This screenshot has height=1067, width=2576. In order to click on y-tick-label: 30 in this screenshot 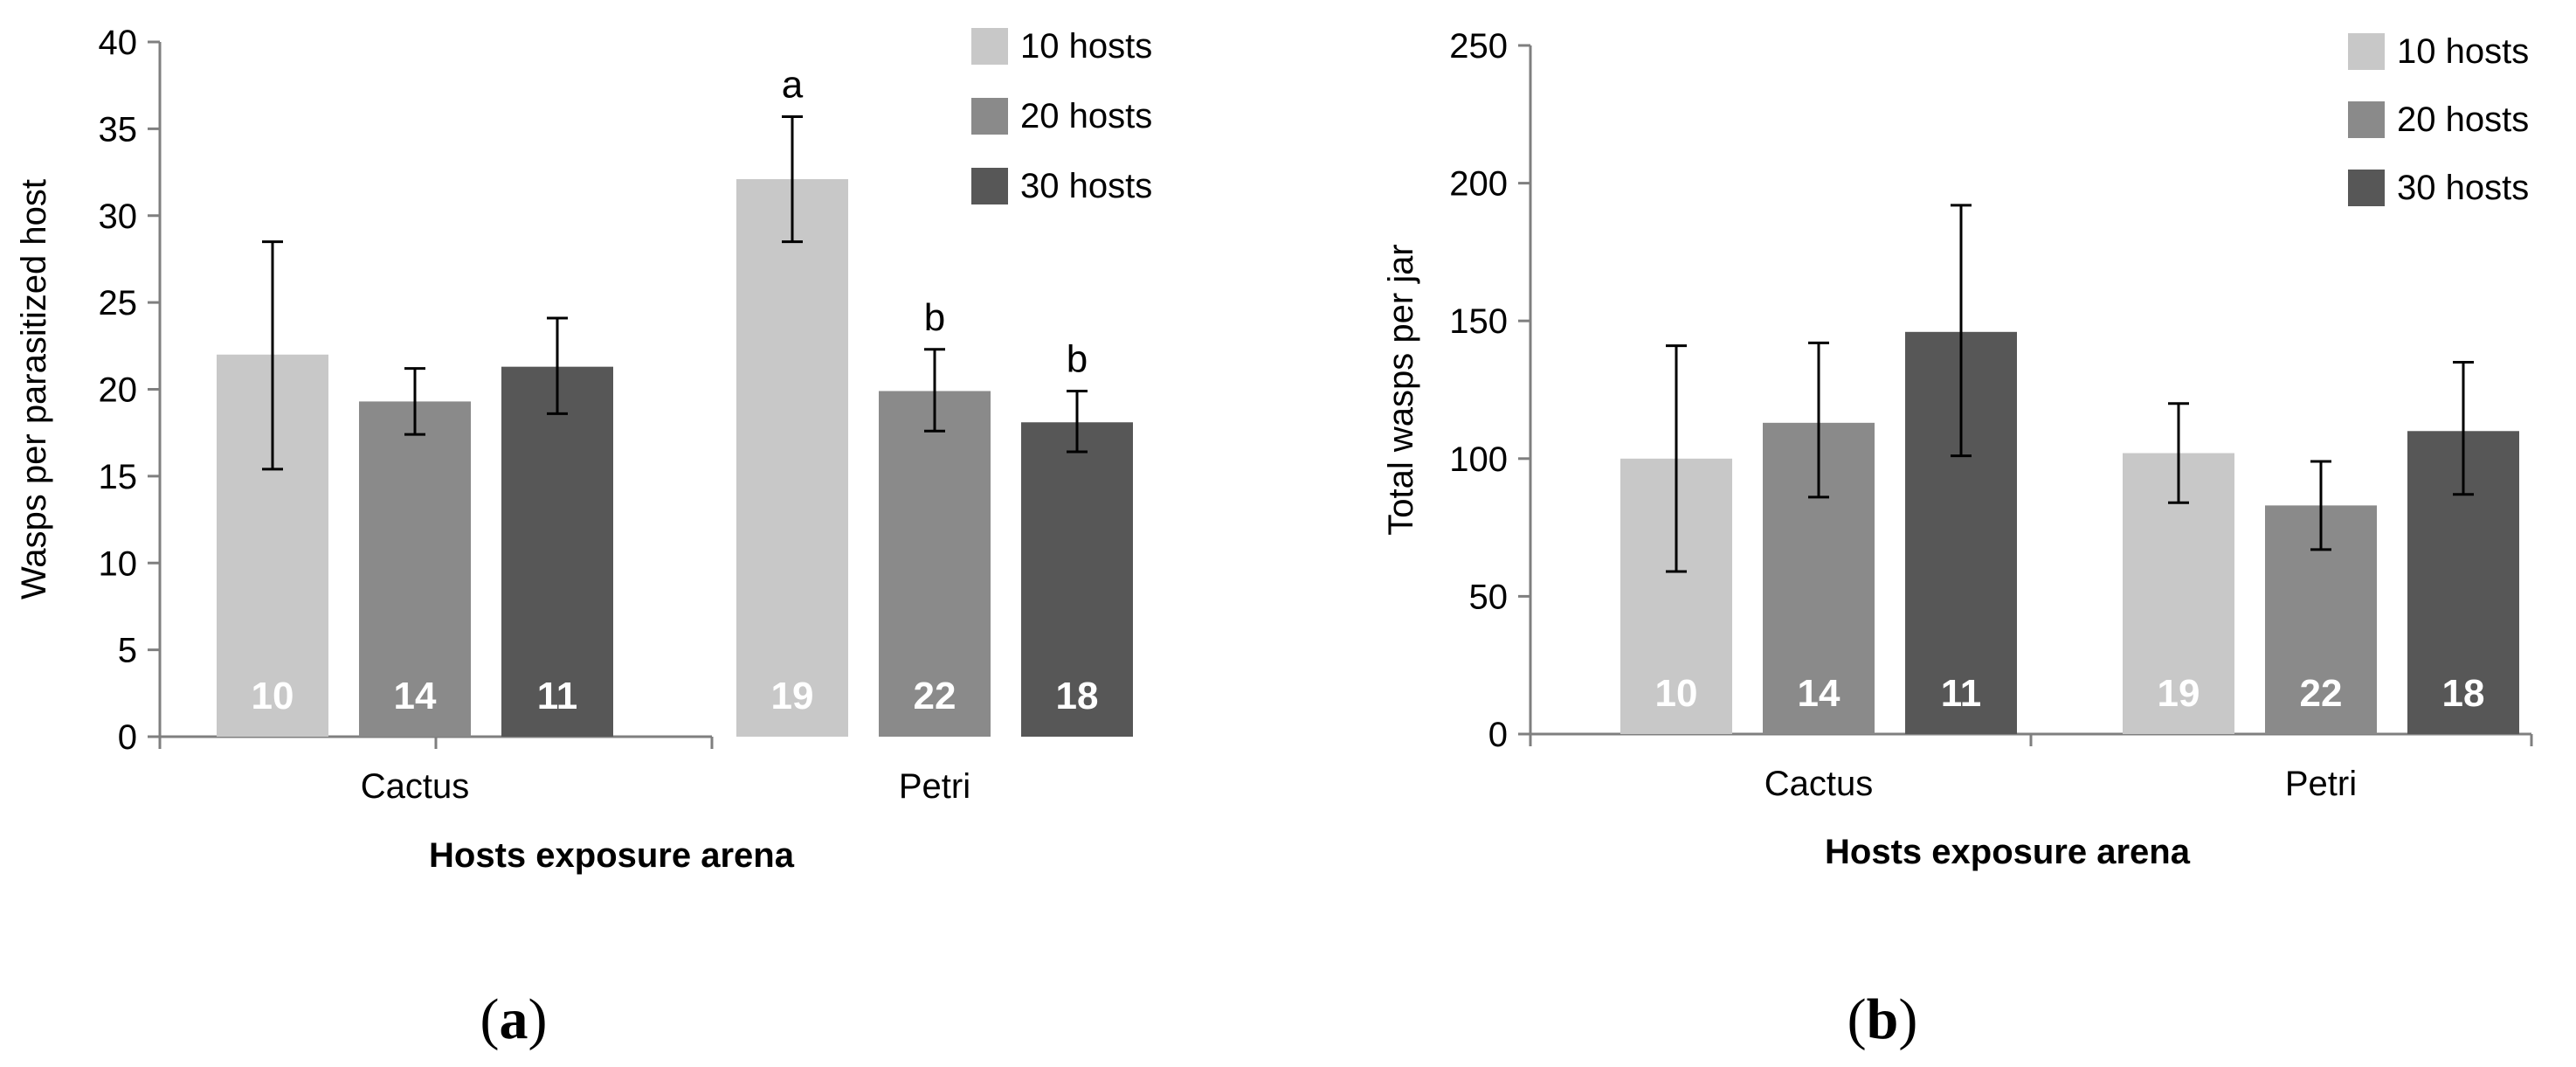, I will do `click(119, 216)`.